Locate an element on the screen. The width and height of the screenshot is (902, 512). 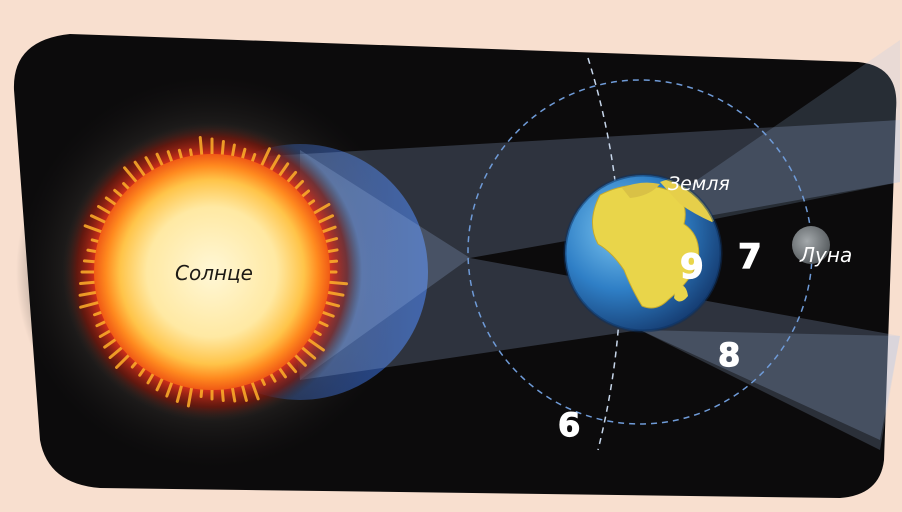
moon-label: Луна is located at coordinates (825, 255).